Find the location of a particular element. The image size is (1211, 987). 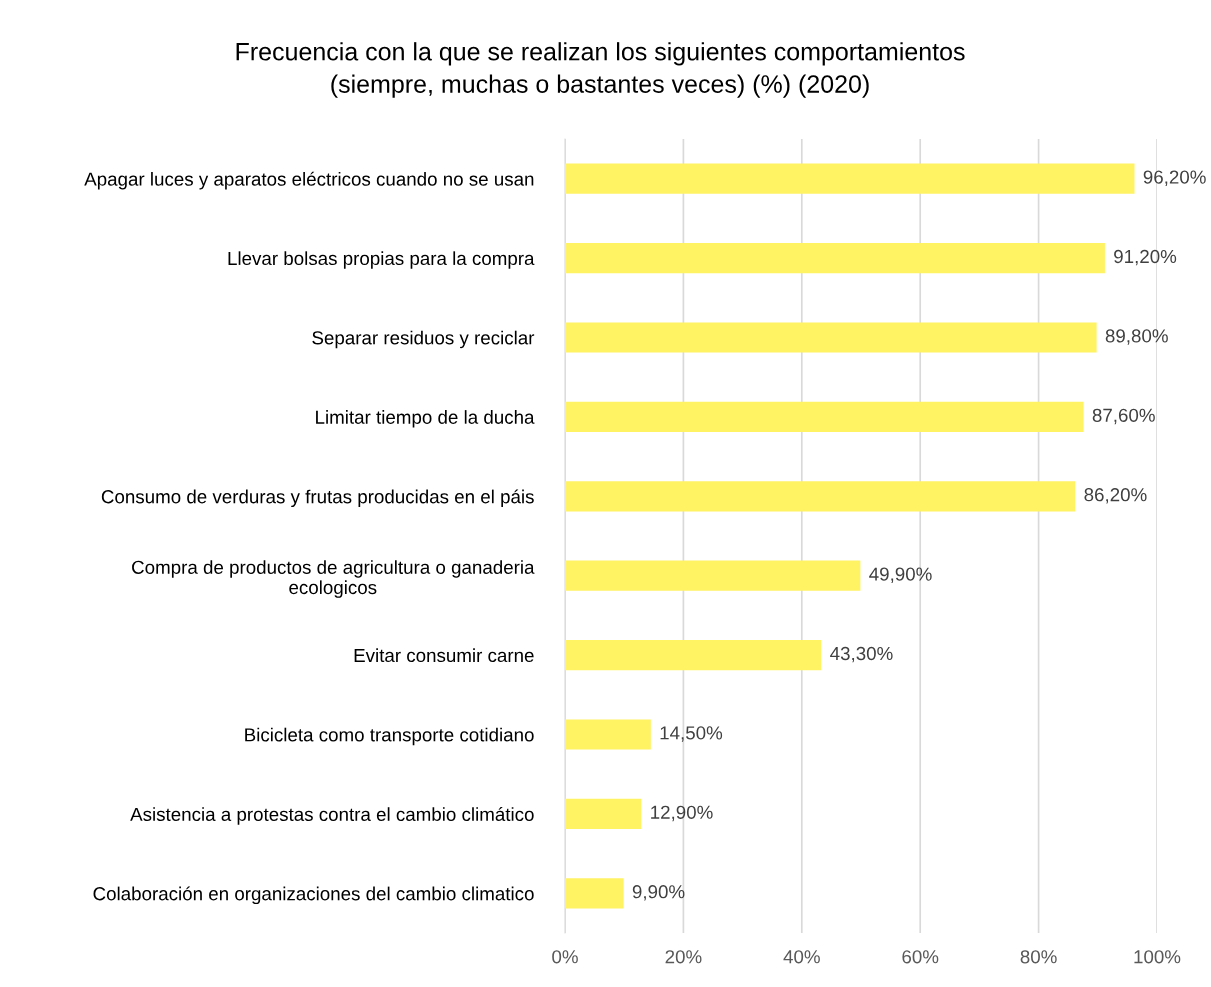

y-tick-label: Apagar luces y aparatos eléctricos cuando no se usan is located at coordinates (309, 180).